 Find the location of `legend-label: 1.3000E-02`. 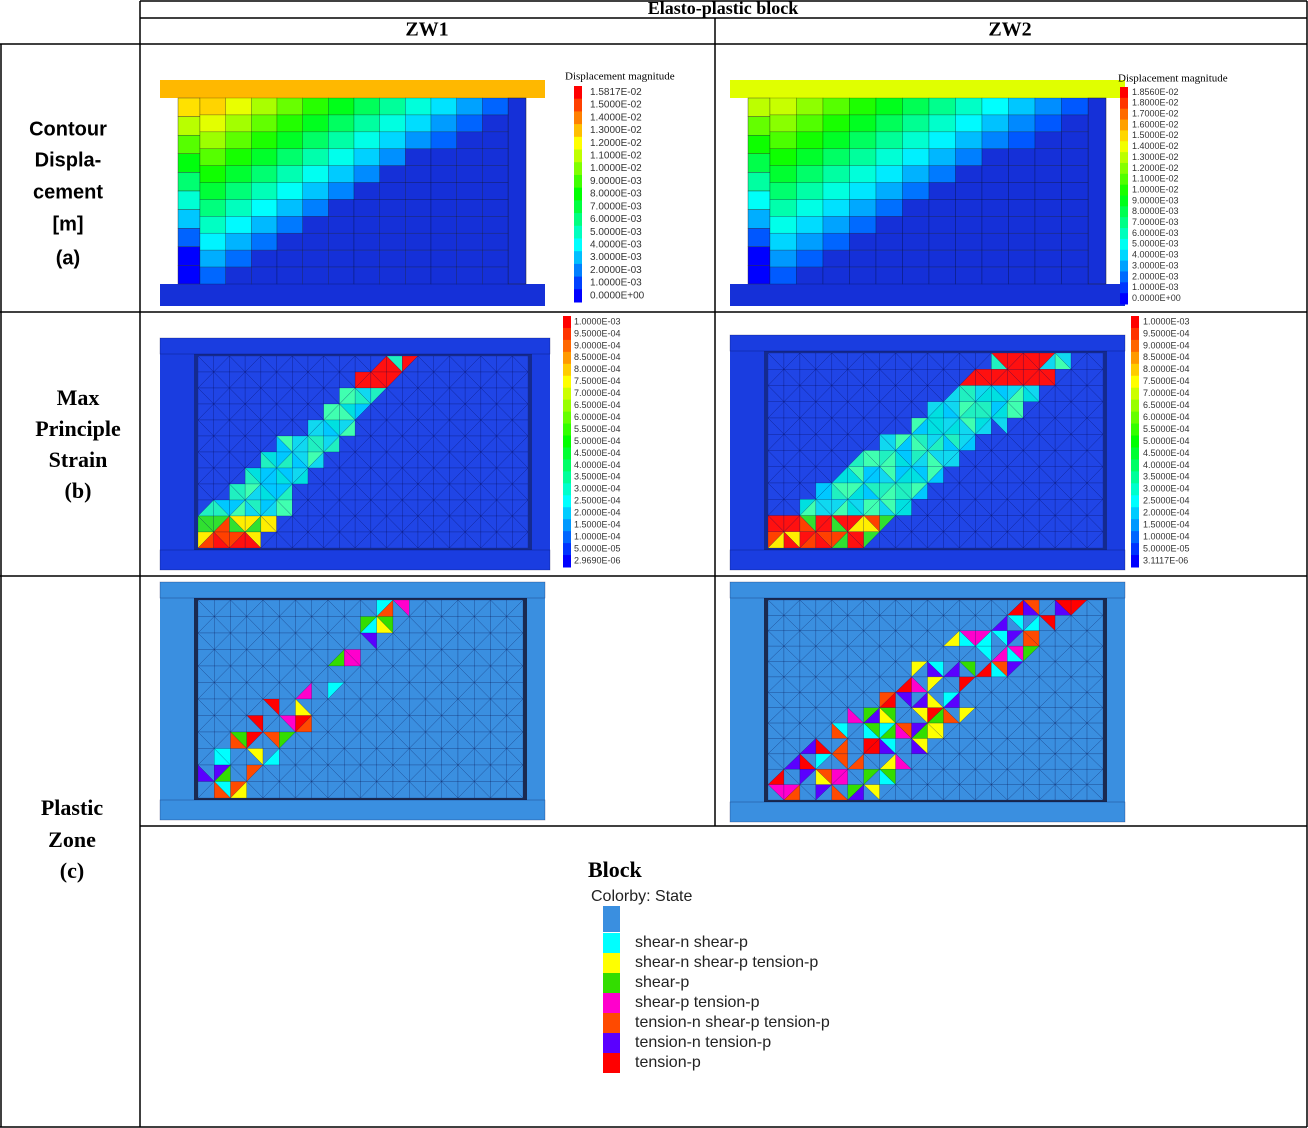

legend-label: 1.3000E-02 is located at coordinates (616, 130).